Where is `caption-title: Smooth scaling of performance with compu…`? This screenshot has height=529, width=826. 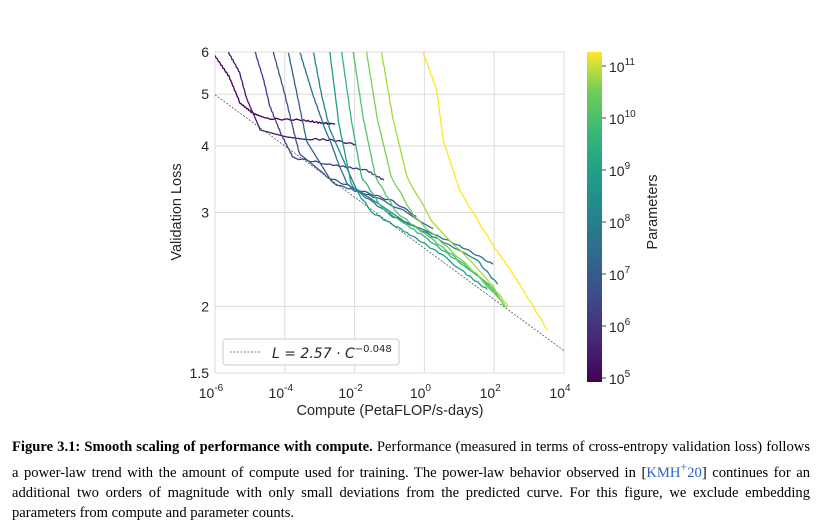 caption-title: Smooth scaling of performance with compu… is located at coordinates (228, 447).